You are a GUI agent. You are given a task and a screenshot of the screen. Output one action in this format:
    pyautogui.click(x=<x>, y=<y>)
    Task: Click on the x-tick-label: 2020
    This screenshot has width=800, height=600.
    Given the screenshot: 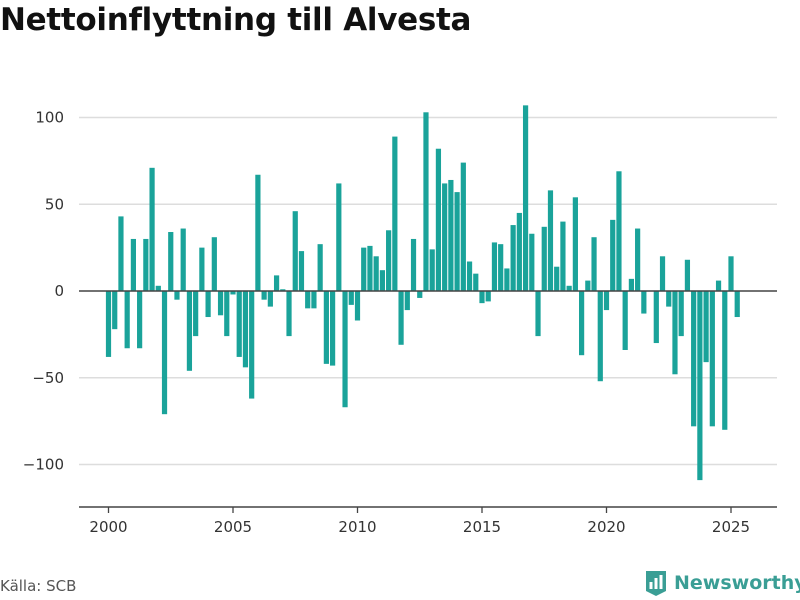 What is the action you would take?
    pyautogui.click(x=606, y=527)
    